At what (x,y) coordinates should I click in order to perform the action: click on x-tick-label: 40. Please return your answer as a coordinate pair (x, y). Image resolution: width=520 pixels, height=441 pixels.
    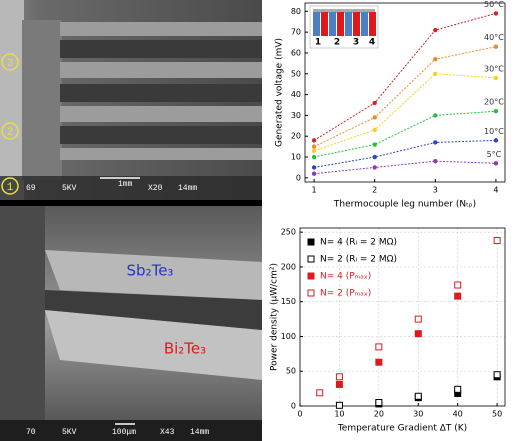
    Looking at the image, I should click on (458, 414).